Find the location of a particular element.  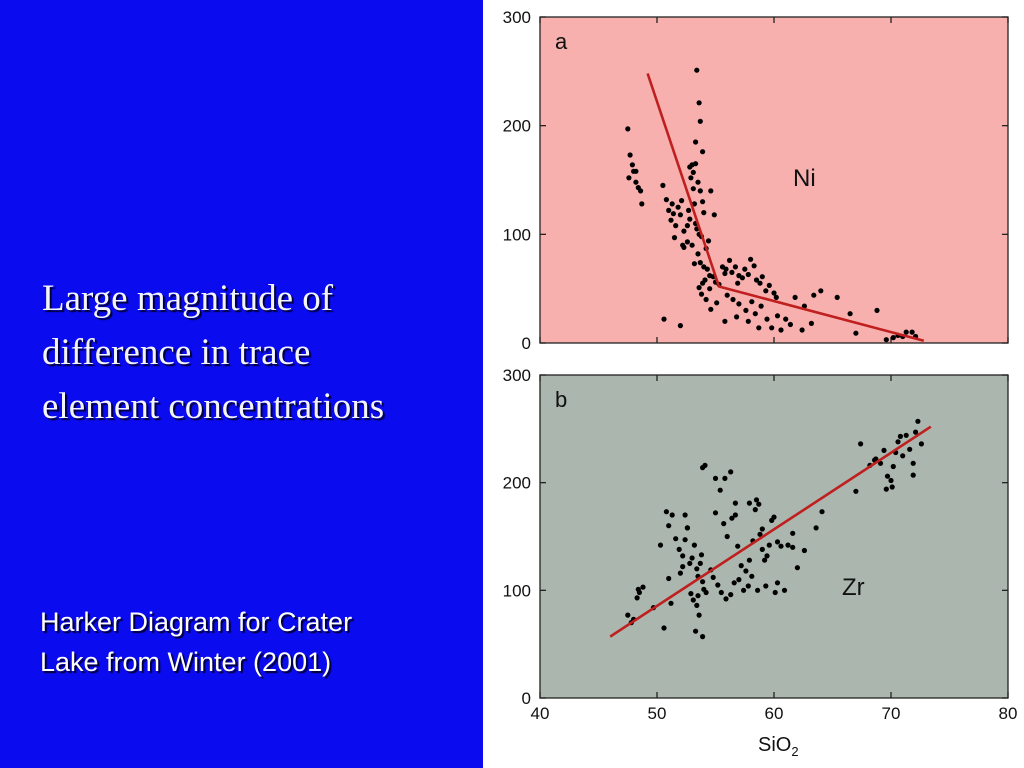

y-tick-label: 100 is located at coordinates (517, 590).